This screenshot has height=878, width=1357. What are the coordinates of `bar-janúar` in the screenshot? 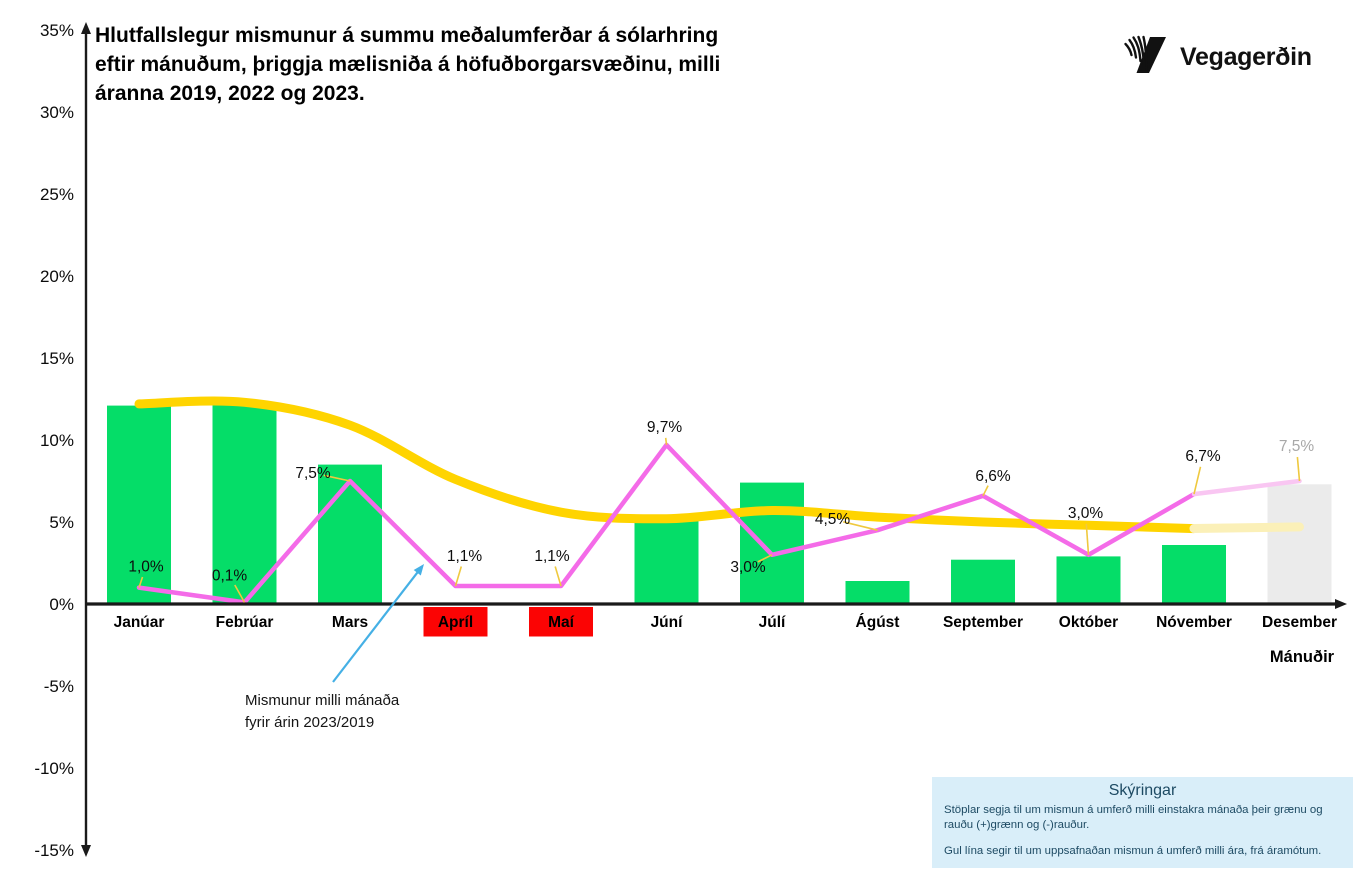 It's located at (139, 504).